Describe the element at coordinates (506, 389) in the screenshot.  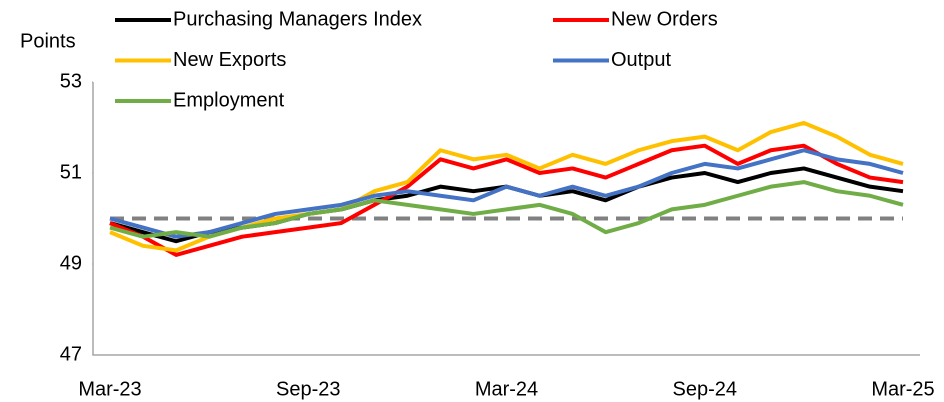
I see `x-tick-label: Mar-24` at that location.